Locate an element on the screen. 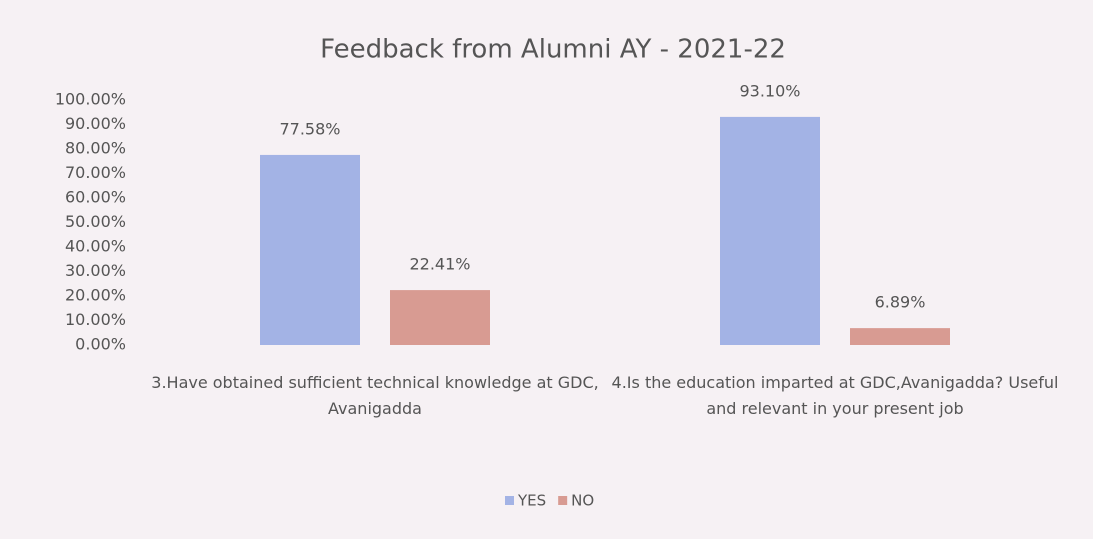  legend-label: NO is located at coordinates (582, 501).